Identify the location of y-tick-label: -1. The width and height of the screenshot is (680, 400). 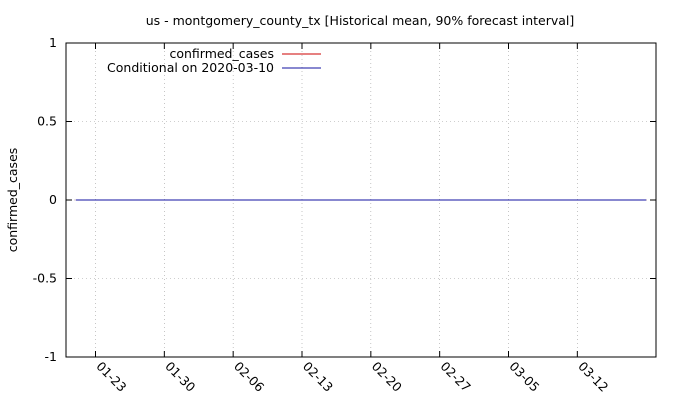
(51, 356).